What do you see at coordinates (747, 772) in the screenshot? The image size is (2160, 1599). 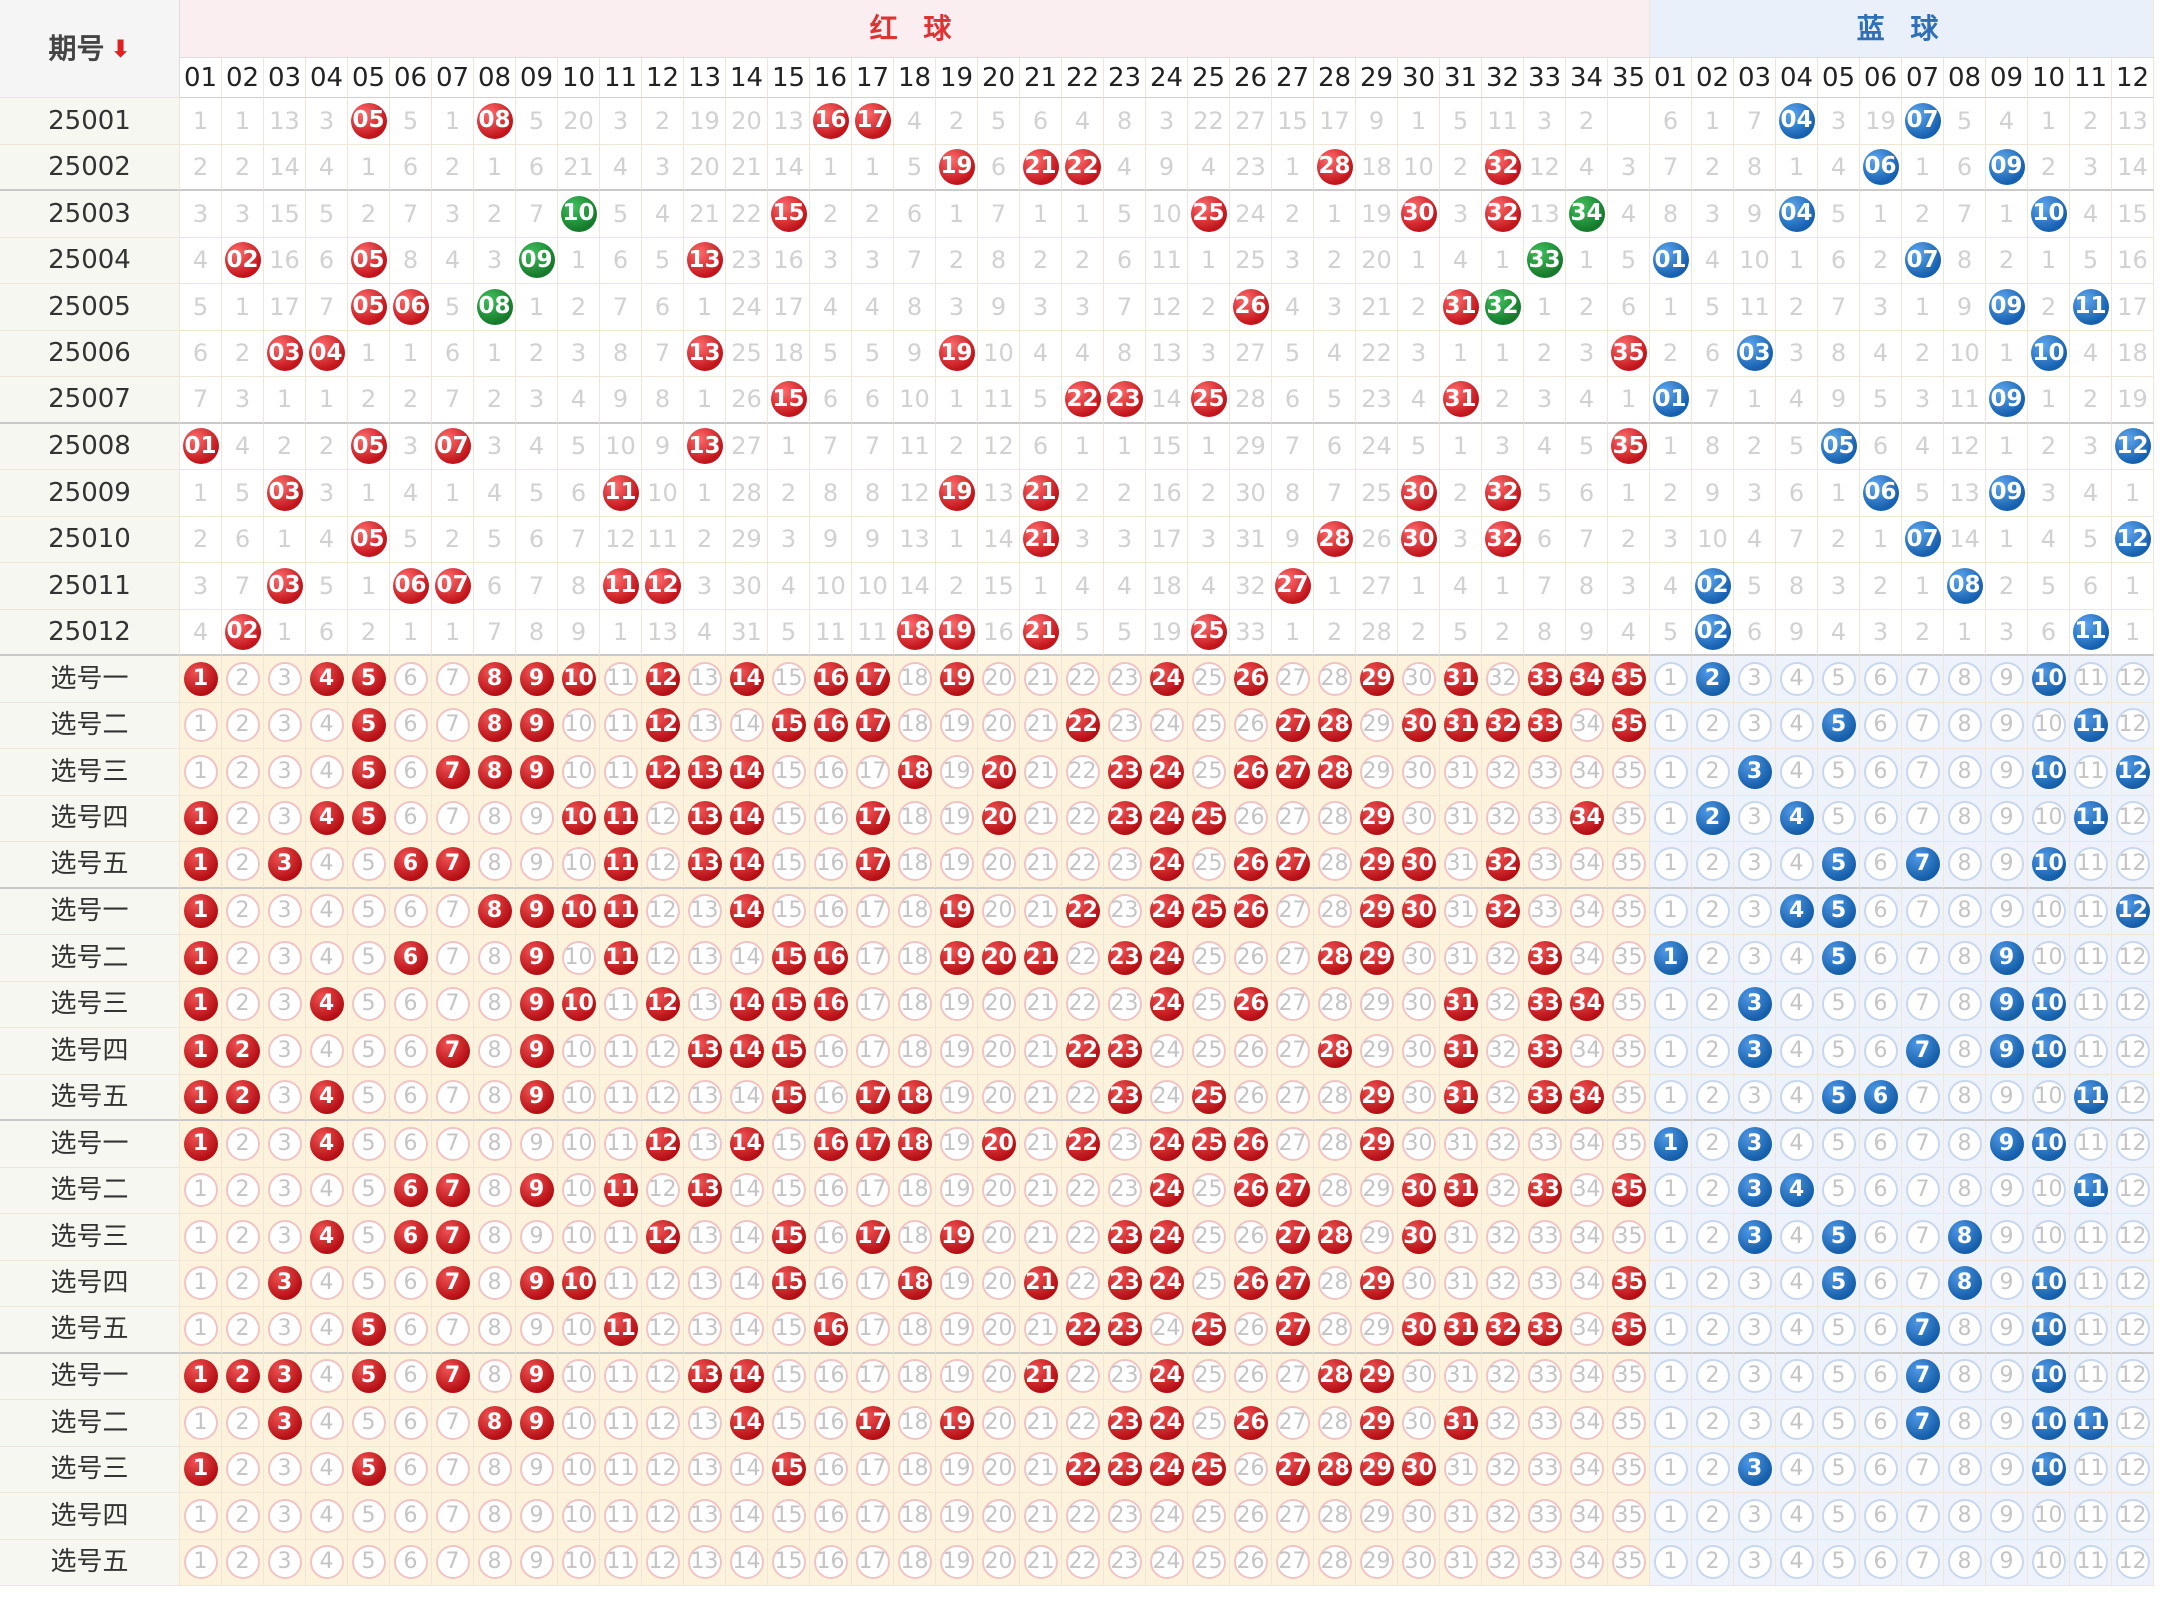 I see `pick-red-cell: 14` at bounding box center [747, 772].